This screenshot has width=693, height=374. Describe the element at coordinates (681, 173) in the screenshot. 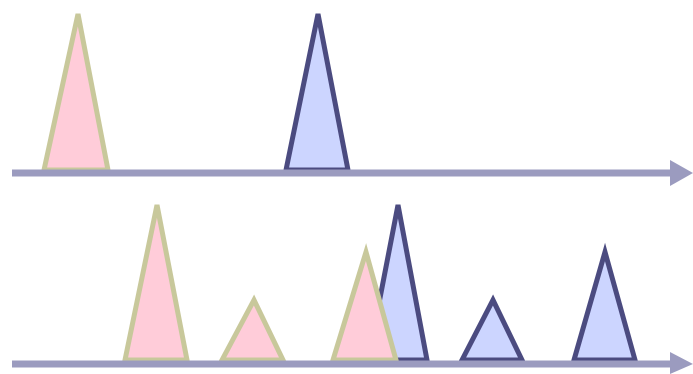

I see `top-axis-arrowhead` at that location.